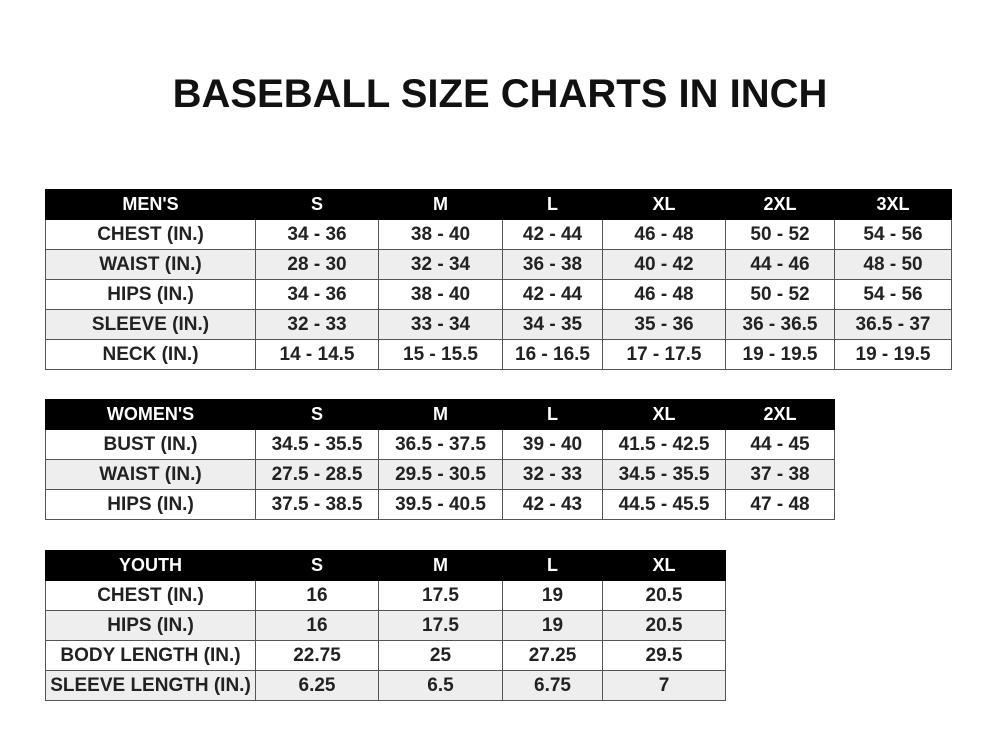  I want to click on size-value: 27.25, so click(552, 655).